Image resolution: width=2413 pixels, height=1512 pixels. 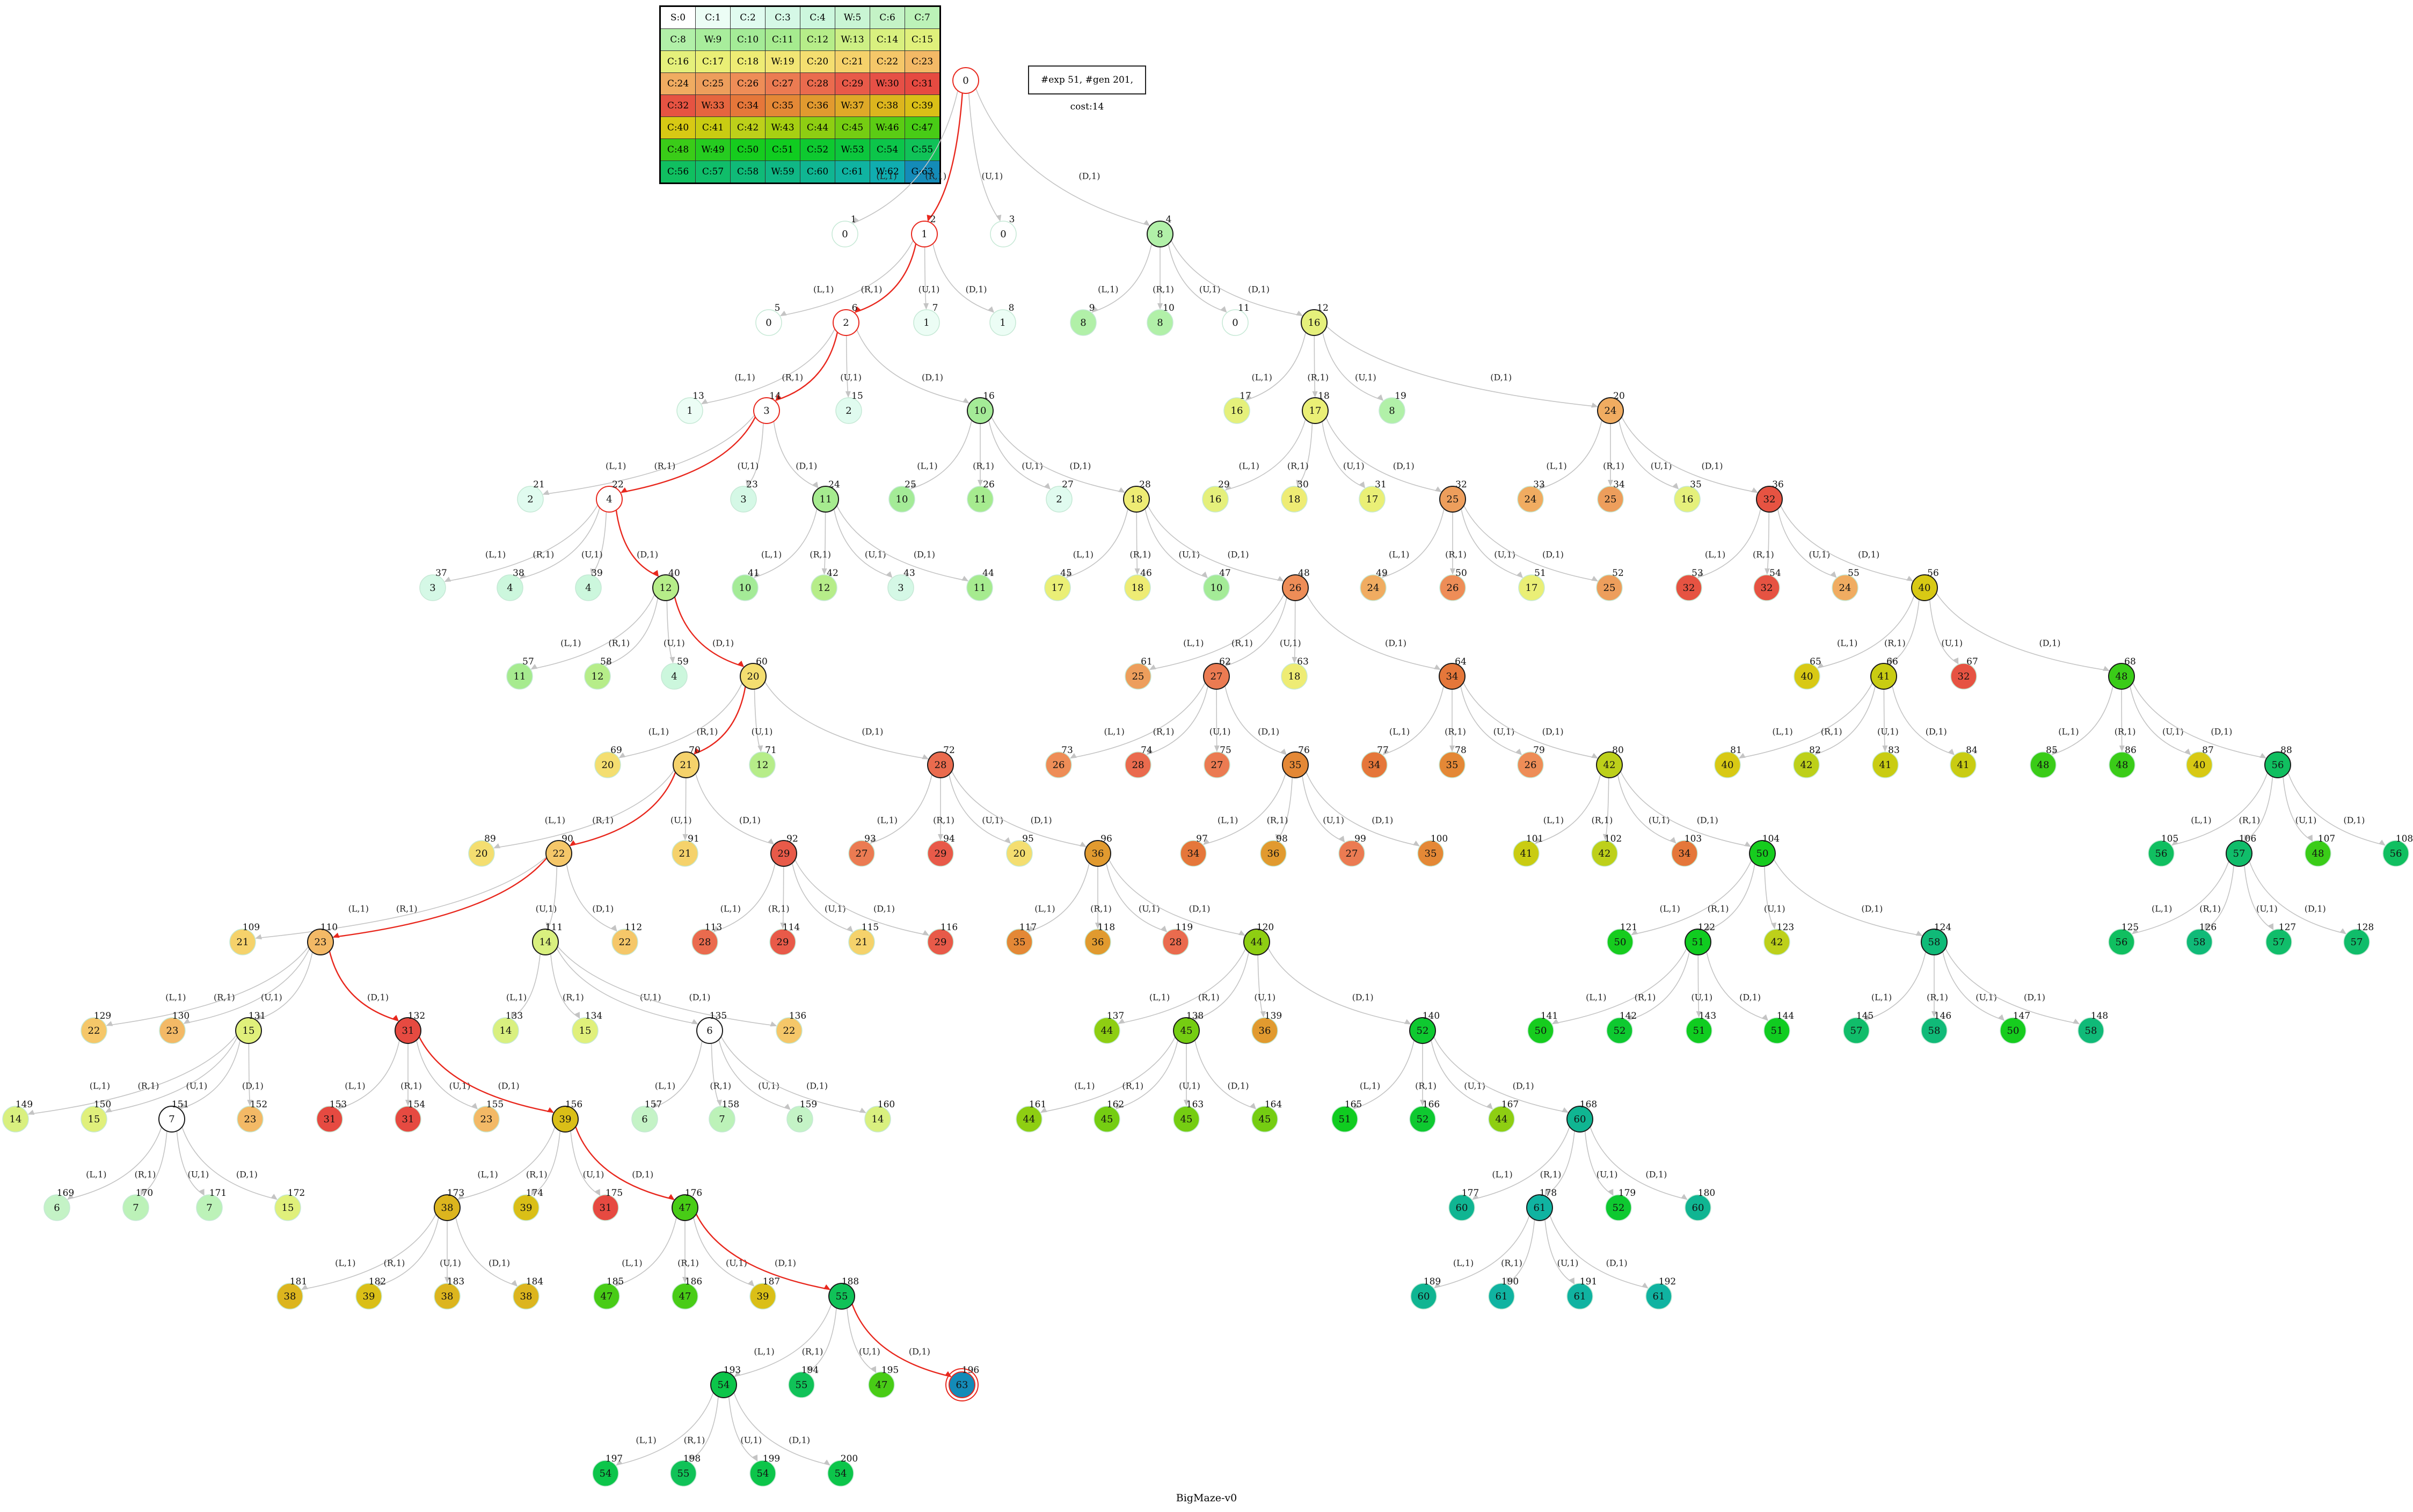 I want to click on node-index-label: 95, so click(x=1028, y=839).